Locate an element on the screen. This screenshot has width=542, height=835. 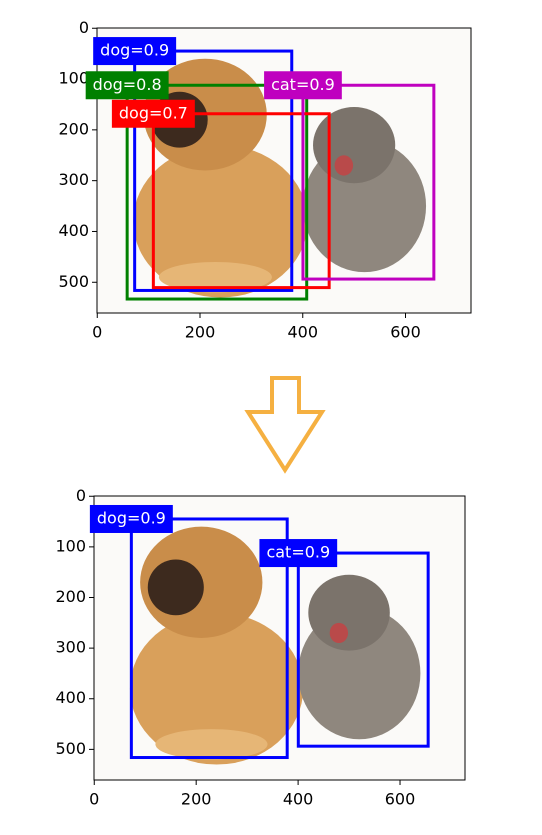
box-label: dog=0.8 is located at coordinates (127, 84).